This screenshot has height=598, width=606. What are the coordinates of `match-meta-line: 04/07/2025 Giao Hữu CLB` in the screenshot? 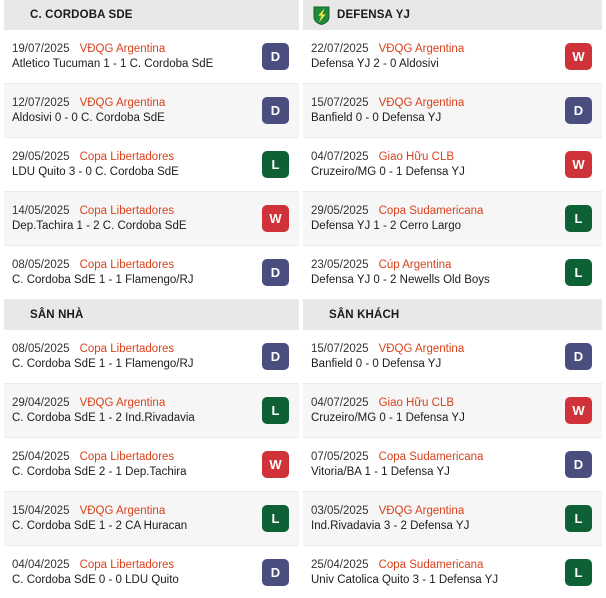 It's located at (435, 157).